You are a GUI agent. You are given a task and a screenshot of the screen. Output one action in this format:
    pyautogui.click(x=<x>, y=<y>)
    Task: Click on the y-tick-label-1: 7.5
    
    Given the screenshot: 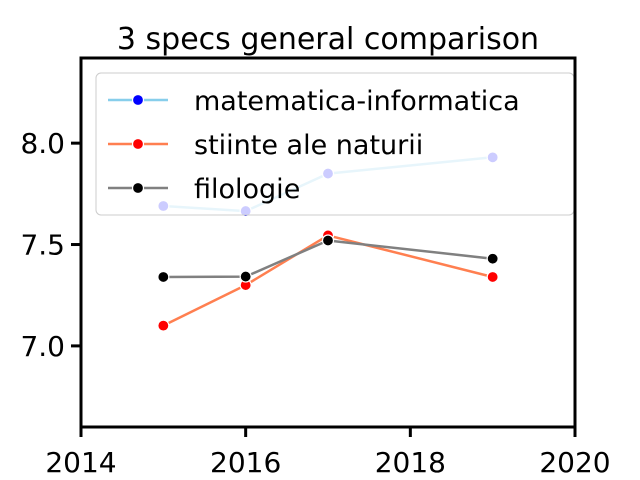 What is the action you would take?
    pyautogui.click(x=42, y=245)
    